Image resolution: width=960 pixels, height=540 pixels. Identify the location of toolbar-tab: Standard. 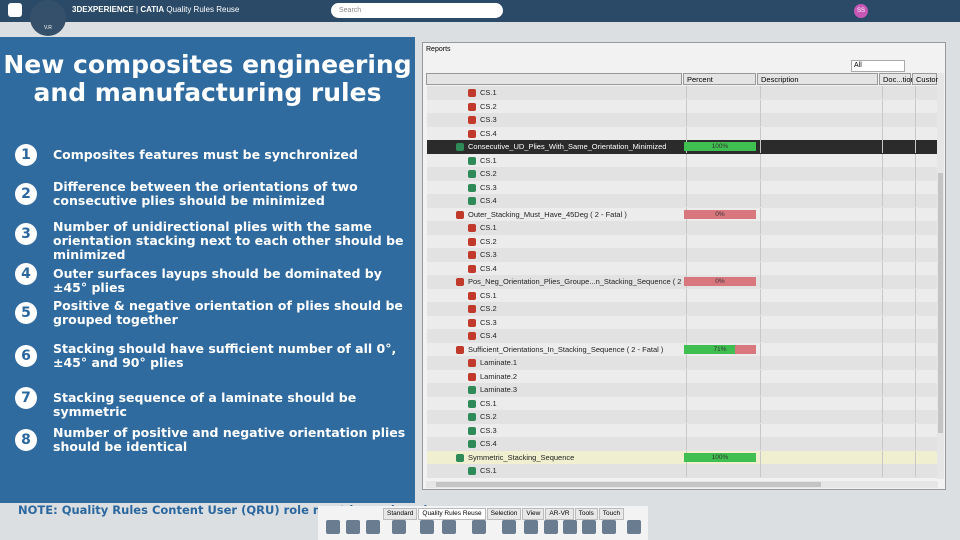
(400, 514).